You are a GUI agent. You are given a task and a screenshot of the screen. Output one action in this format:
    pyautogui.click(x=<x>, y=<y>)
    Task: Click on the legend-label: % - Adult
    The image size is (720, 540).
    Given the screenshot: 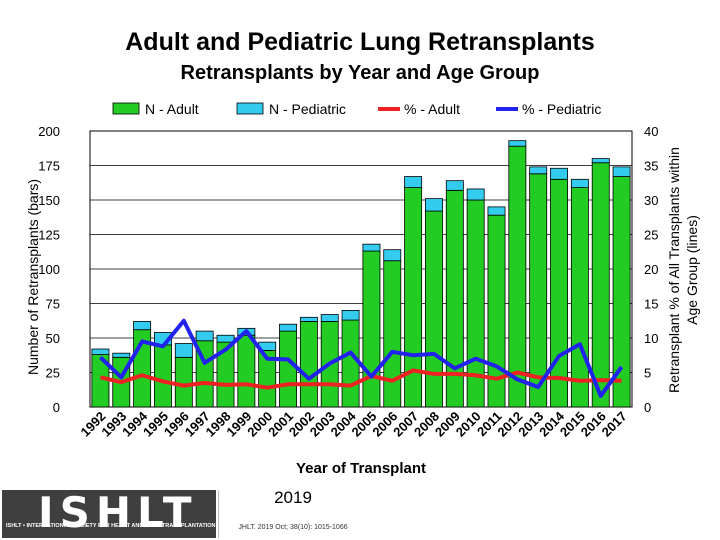 What is the action you would take?
    pyautogui.click(x=432, y=109)
    